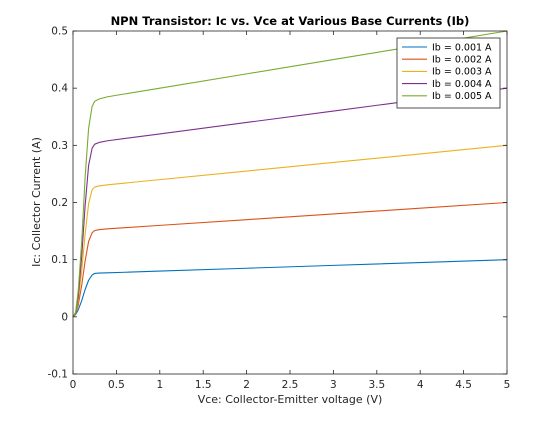 Image resolution: width=560 pixels, height=424 pixels. Describe the element at coordinates (59, 89) in the screenshot. I see `y-tick-label: 0.4` at that location.